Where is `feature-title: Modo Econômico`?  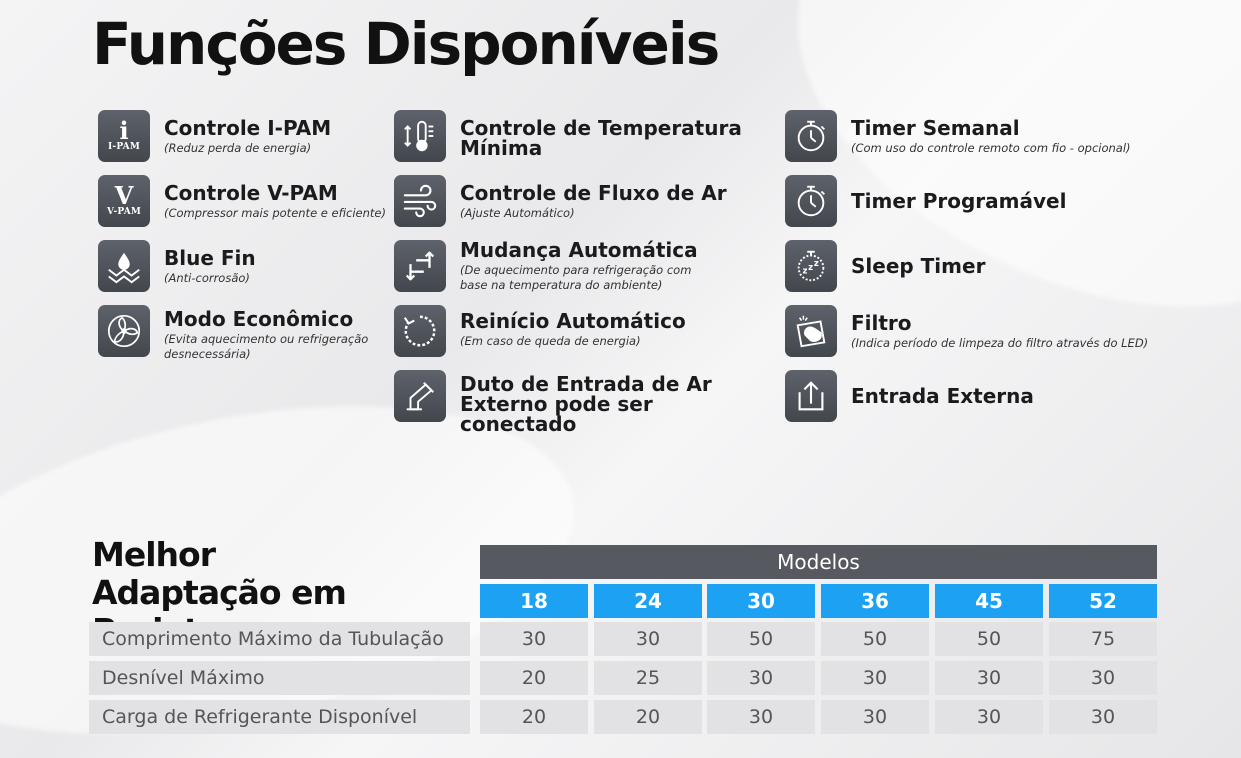 feature-title: Modo Econômico is located at coordinates (274, 319).